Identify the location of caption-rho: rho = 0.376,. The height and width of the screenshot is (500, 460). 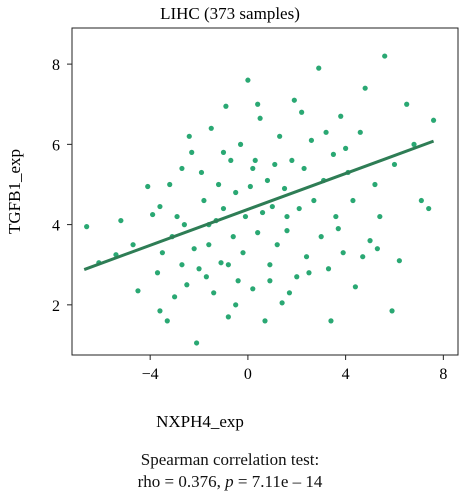
(181, 481).